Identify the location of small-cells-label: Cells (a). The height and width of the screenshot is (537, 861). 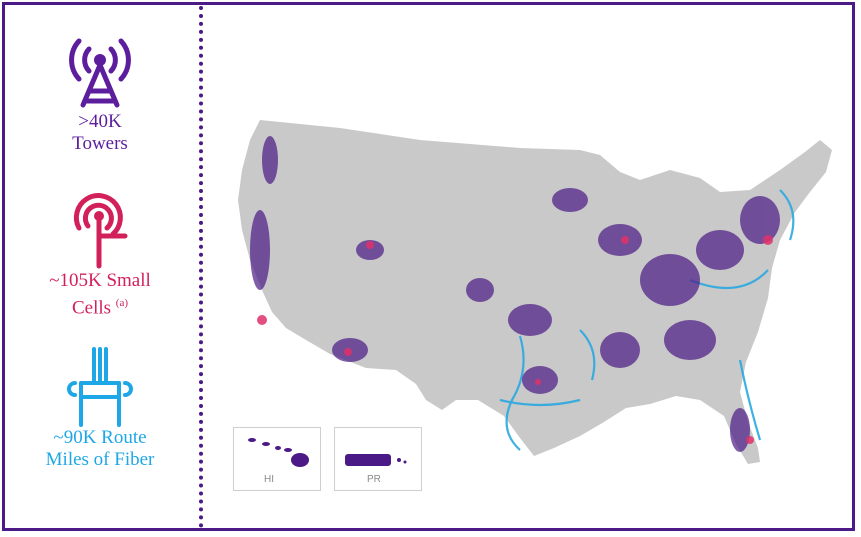
(100, 305).